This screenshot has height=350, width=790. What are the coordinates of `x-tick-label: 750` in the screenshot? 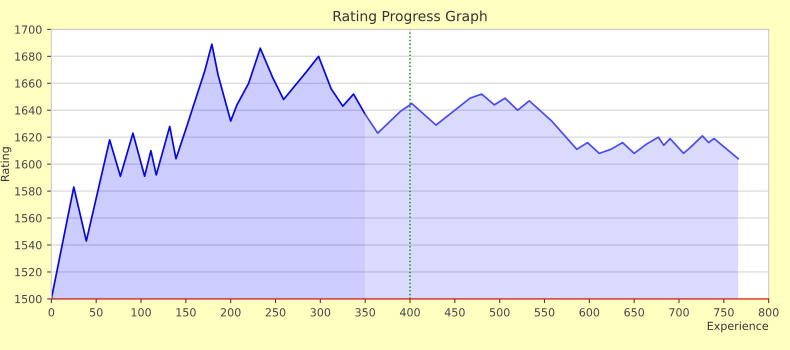 It's located at (724, 312).